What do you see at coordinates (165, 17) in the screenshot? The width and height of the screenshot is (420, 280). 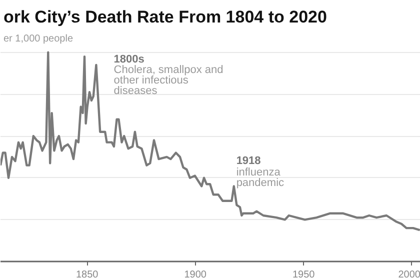 I see `chart-title: ork City’s Death Rate From 1804 to 2020` at bounding box center [165, 17].